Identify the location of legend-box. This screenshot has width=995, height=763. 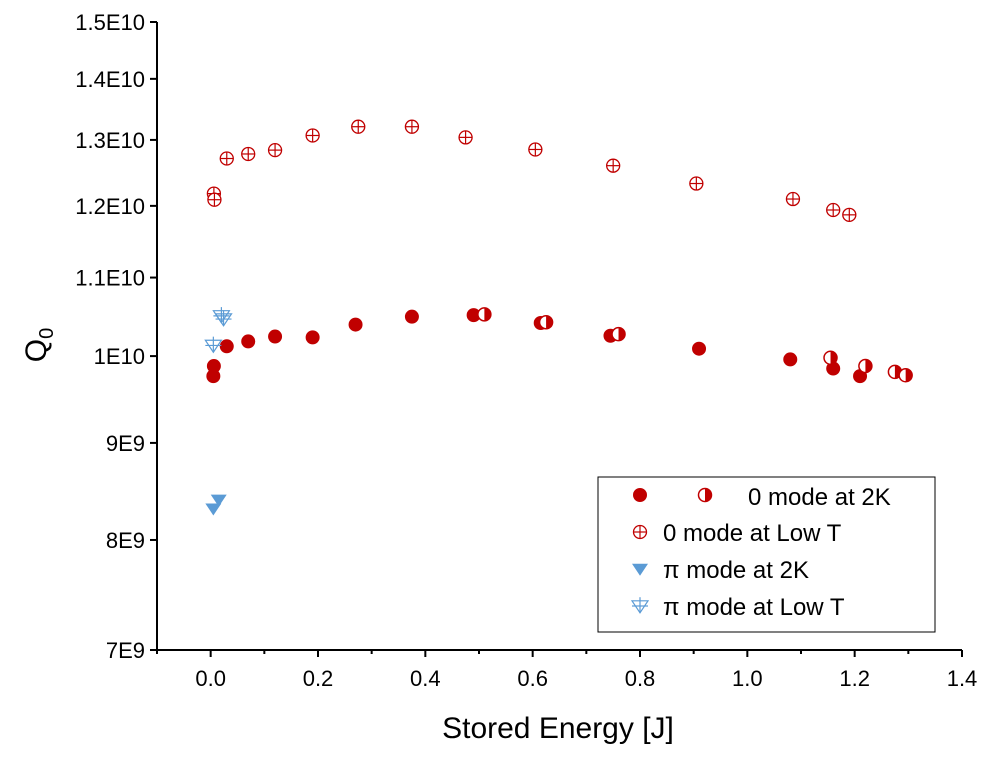
(766, 554).